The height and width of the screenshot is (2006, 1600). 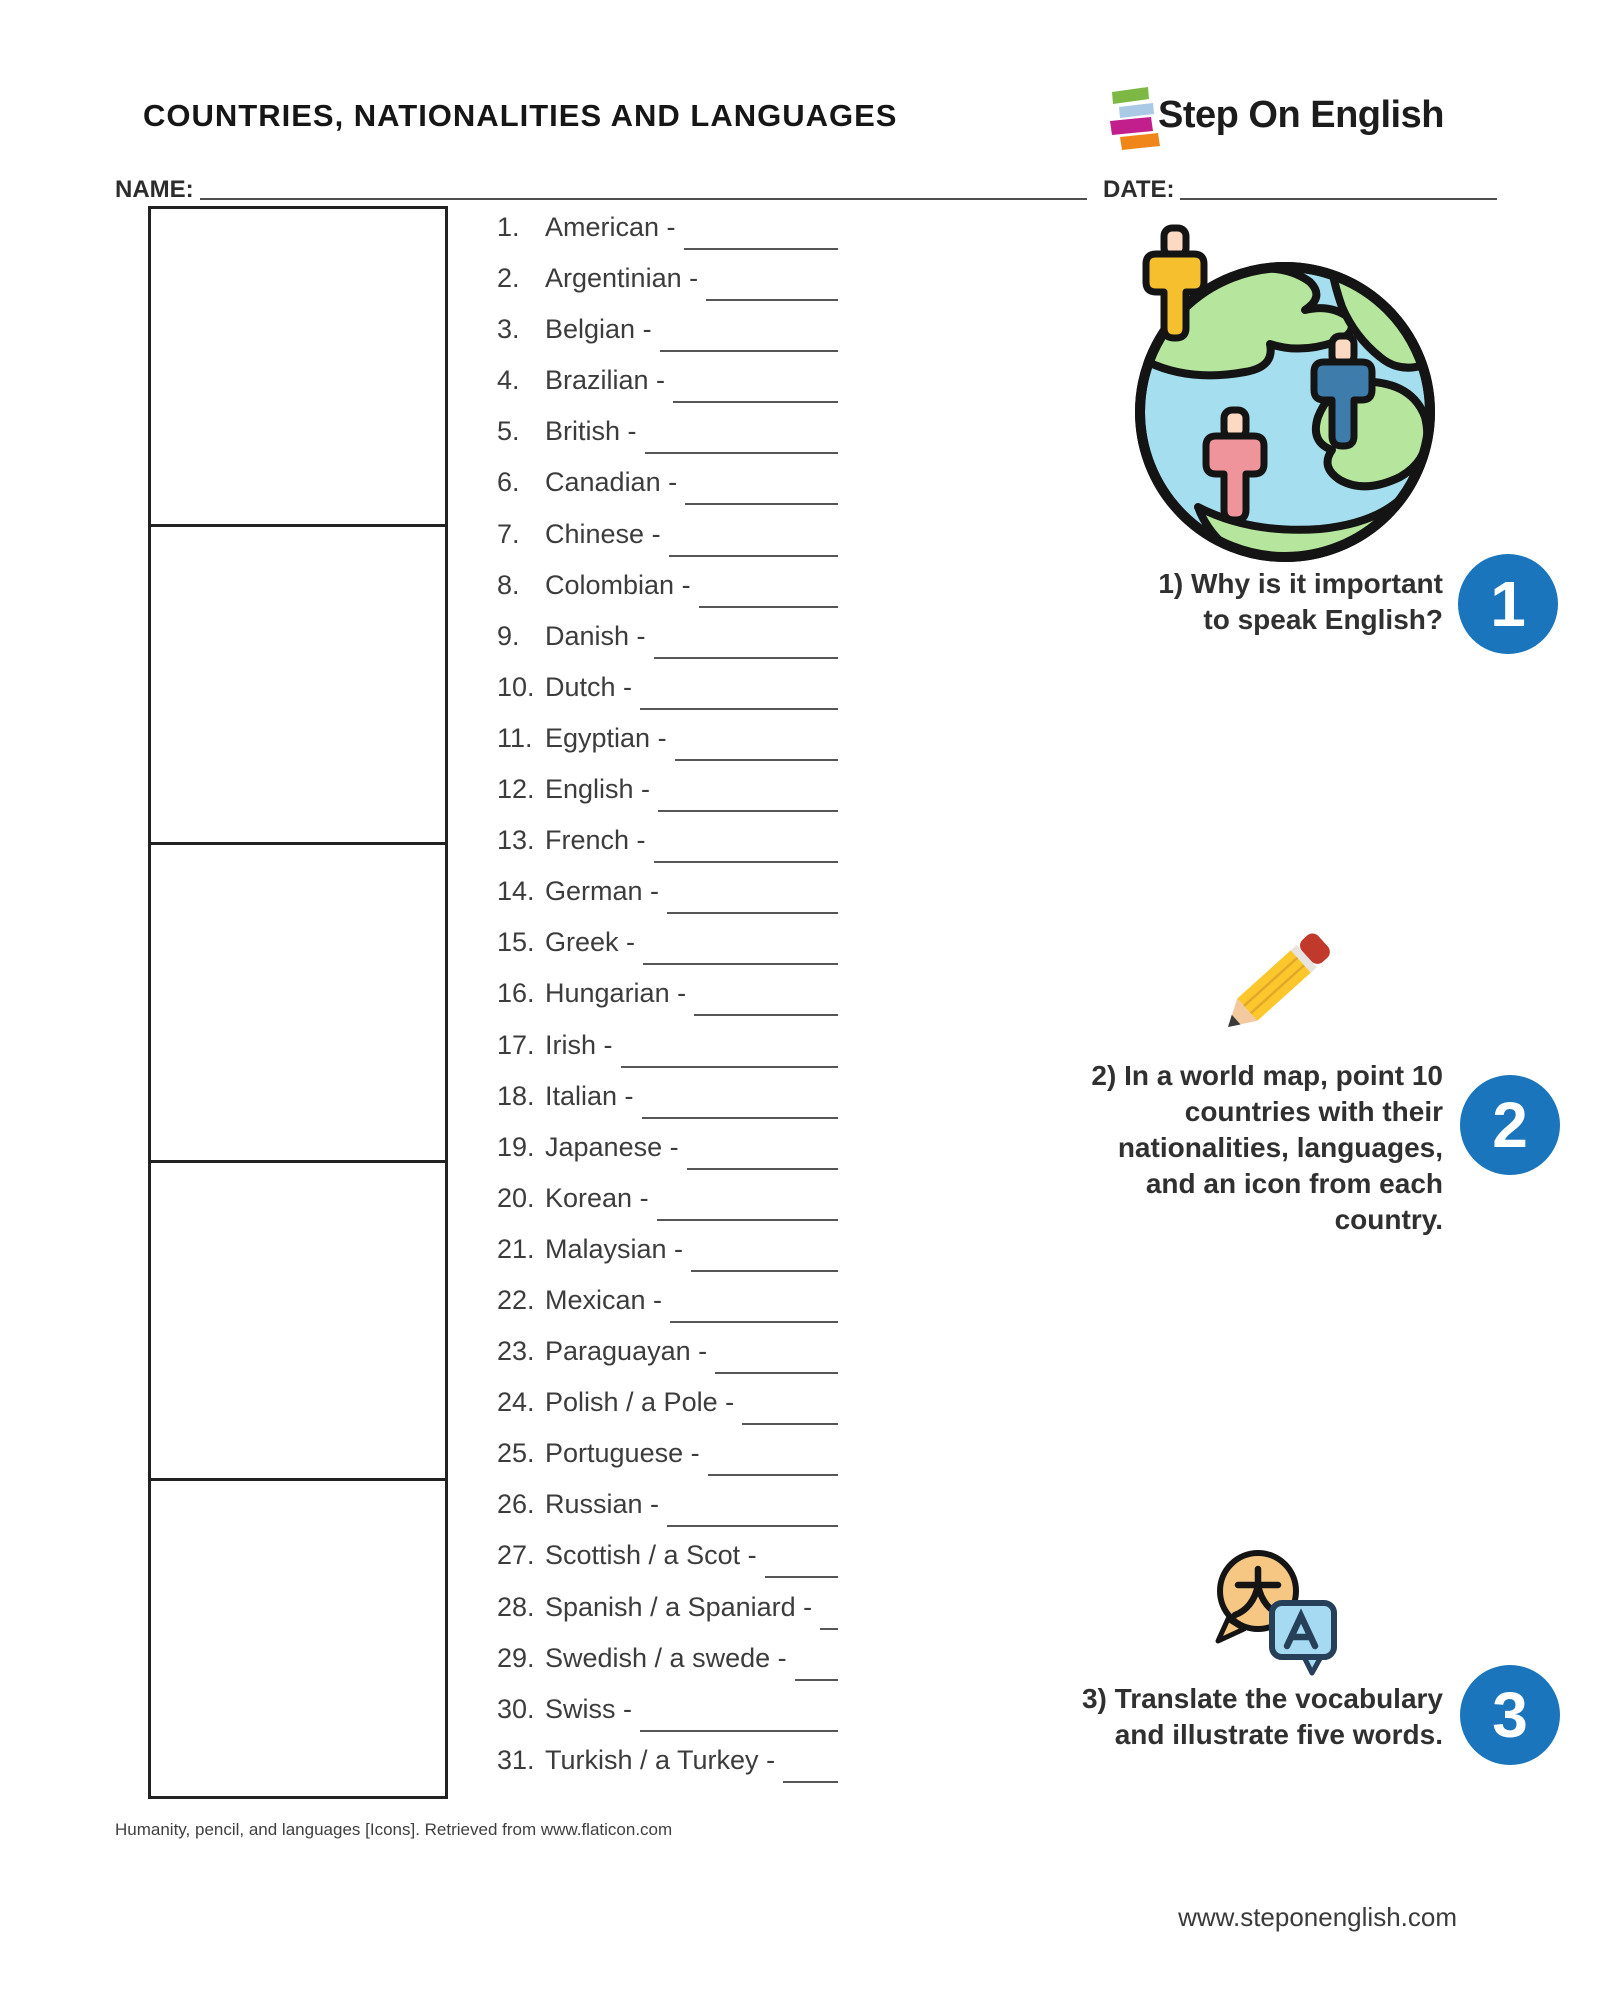 I want to click on list-item: 20. Korean -, so click(x=667, y=1208).